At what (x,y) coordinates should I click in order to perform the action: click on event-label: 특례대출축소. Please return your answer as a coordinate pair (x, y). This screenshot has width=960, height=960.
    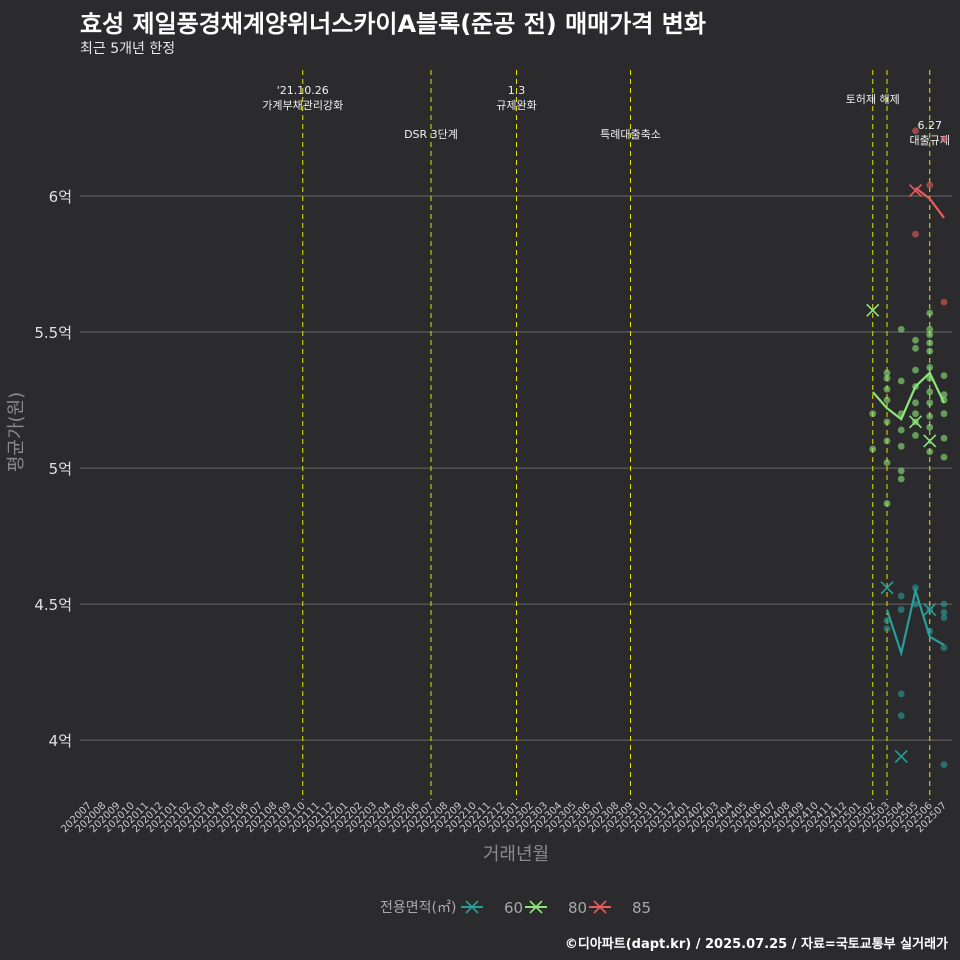
    Looking at the image, I should click on (630, 134).